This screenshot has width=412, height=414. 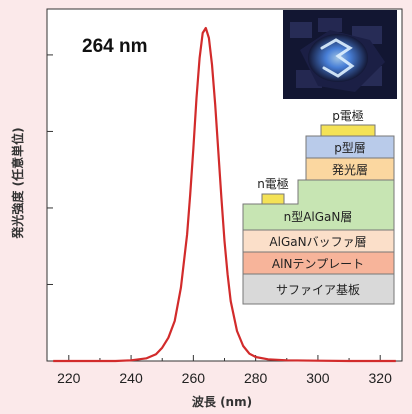 I want to click on x-tick-label: 260, so click(x=194, y=378).